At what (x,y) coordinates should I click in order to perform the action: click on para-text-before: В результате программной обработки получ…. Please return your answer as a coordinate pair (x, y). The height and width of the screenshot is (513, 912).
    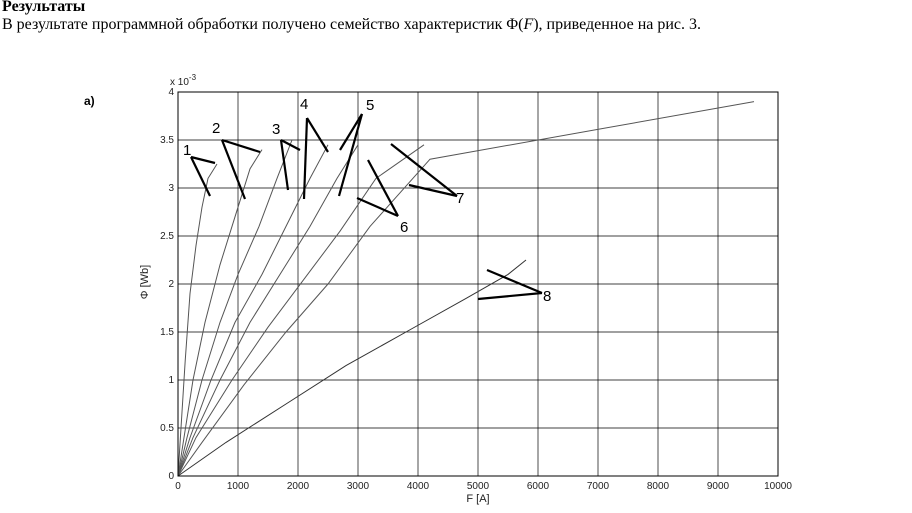
    Looking at the image, I should click on (263, 24).